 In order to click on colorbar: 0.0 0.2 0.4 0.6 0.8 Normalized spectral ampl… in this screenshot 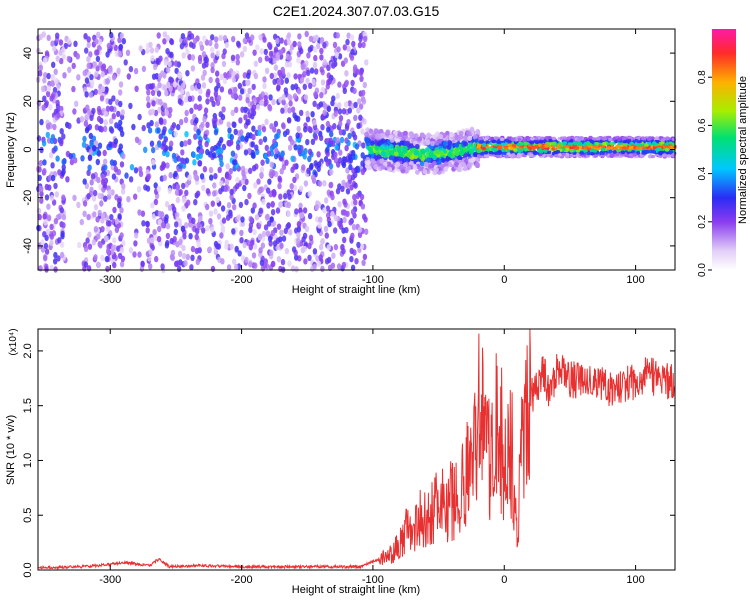, I will do `click(723, 153)`.